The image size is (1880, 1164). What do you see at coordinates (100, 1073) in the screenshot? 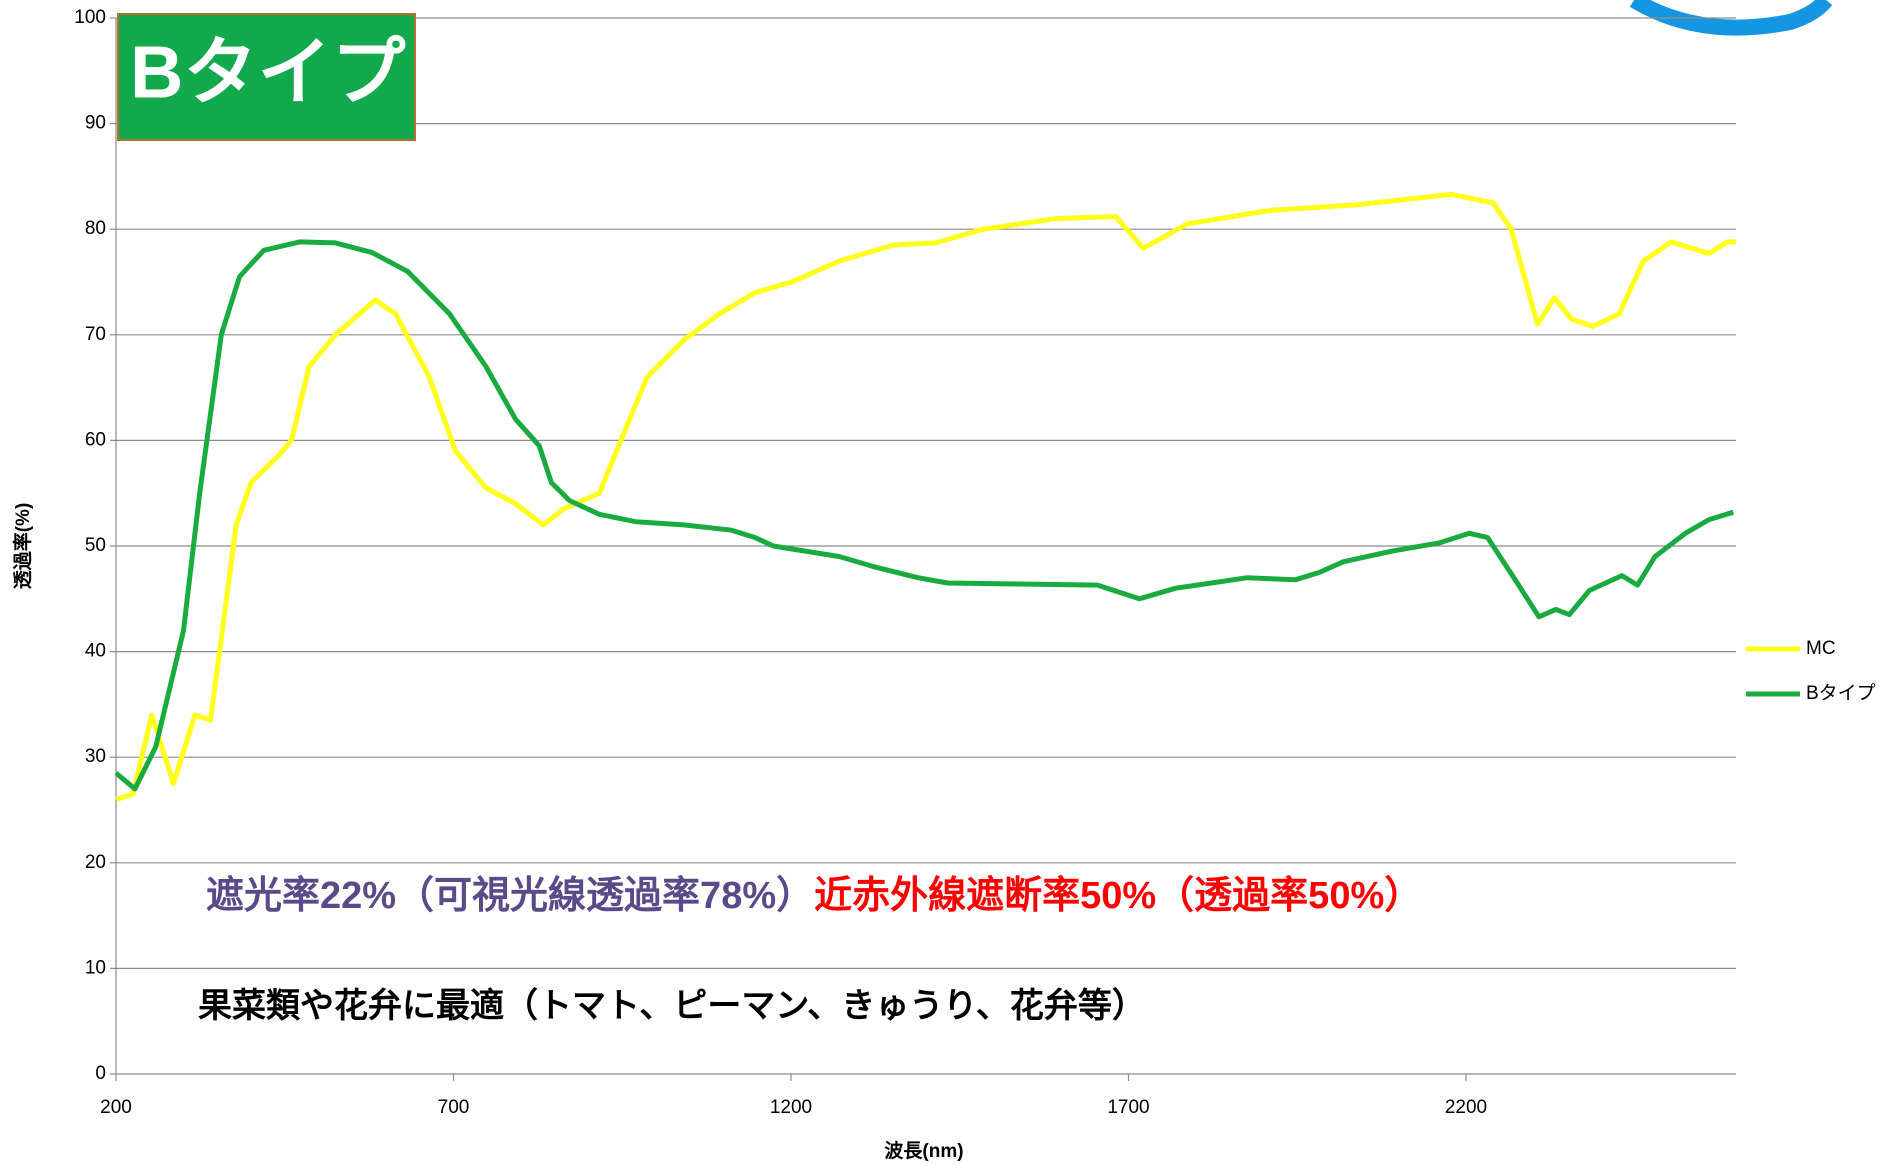
I see `y-tick-label: 0` at bounding box center [100, 1073].